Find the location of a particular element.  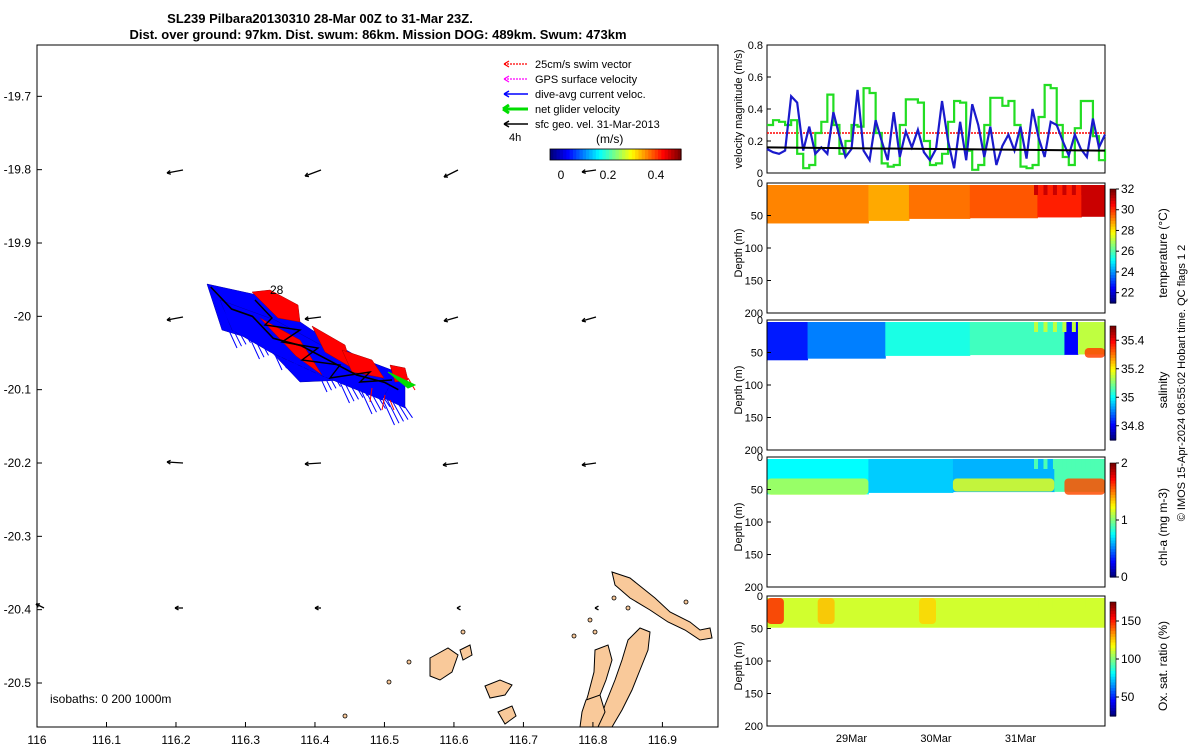

velocity-colorbar is located at coordinates (616, 154).